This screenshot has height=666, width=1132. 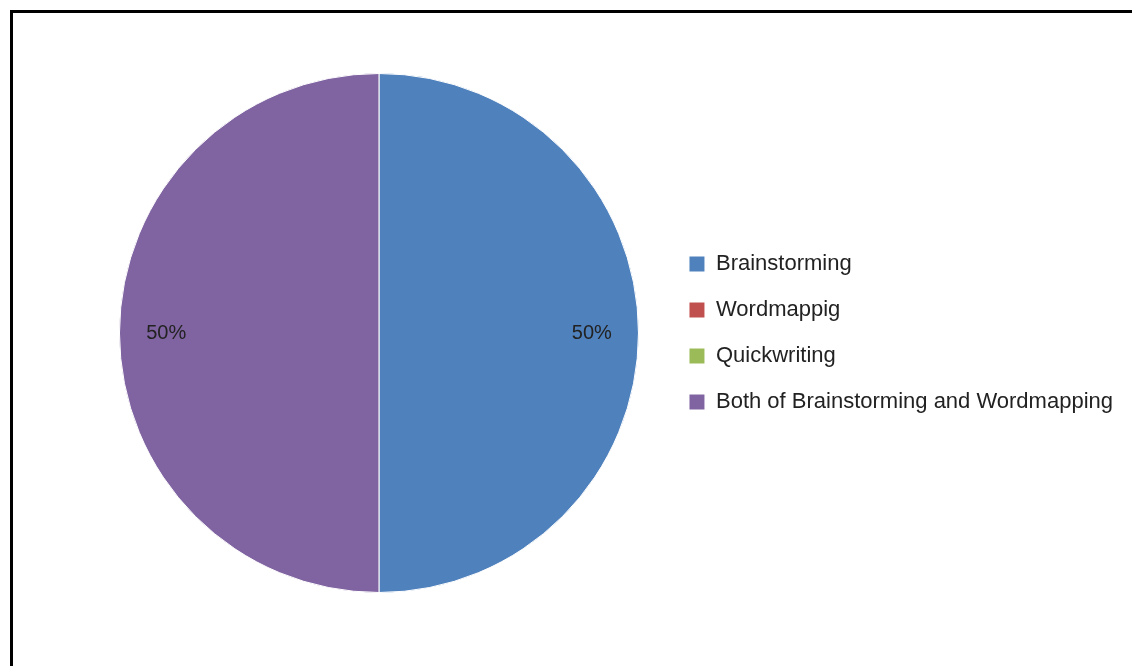 What do you see at coordinates (775, 355) in the screenshot?
I see `legend-label: Quickwriting` at bounding box center [775, 355].